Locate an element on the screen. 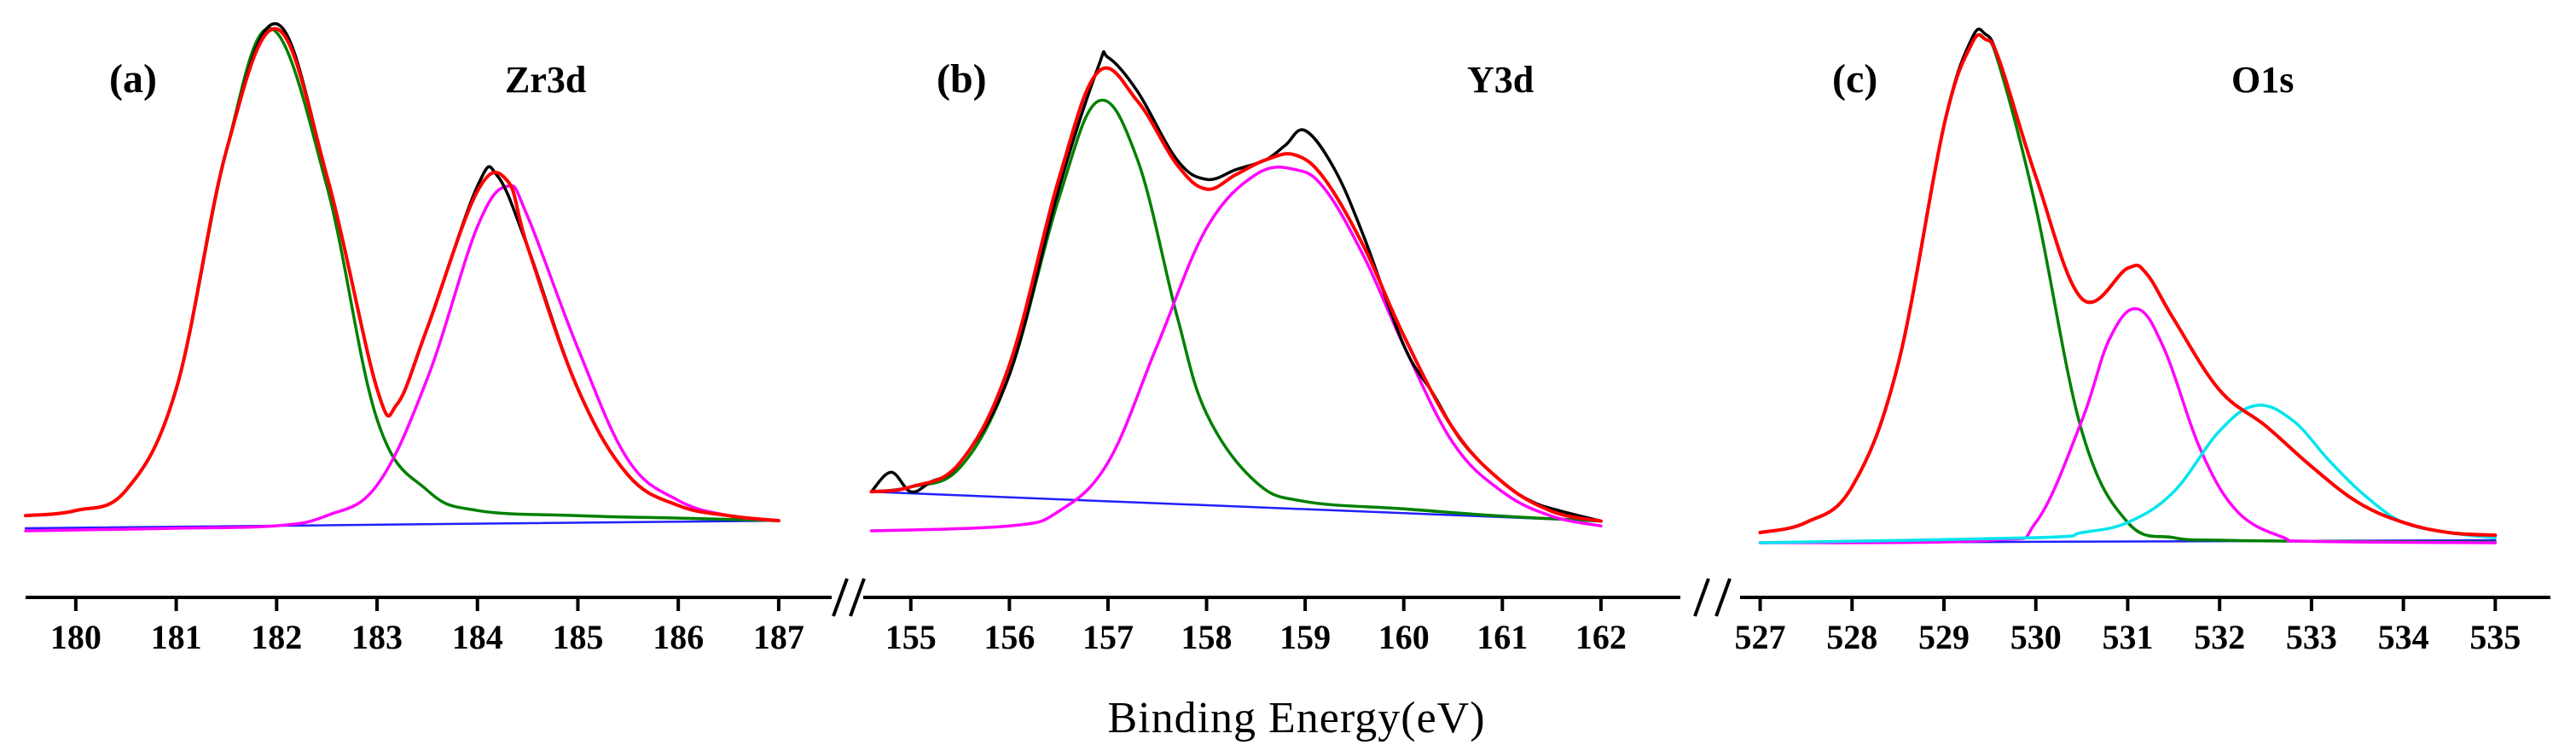 This screenshot has height=751, width=2576. series-y3d3-2-line is located at coordinates (1236, 349).